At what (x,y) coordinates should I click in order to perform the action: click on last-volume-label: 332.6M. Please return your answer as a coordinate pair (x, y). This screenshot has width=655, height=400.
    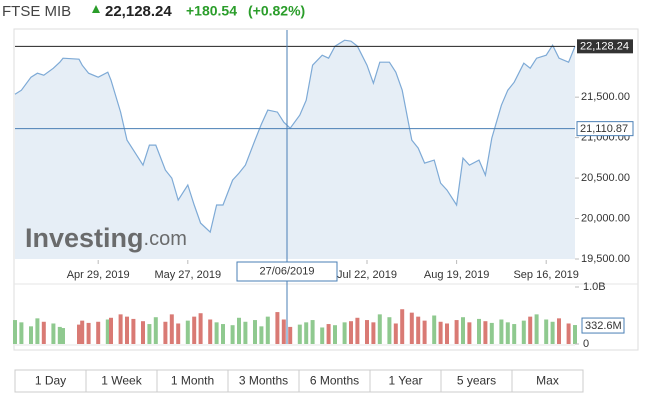
    Looking at the image, I should click on (603, 326).